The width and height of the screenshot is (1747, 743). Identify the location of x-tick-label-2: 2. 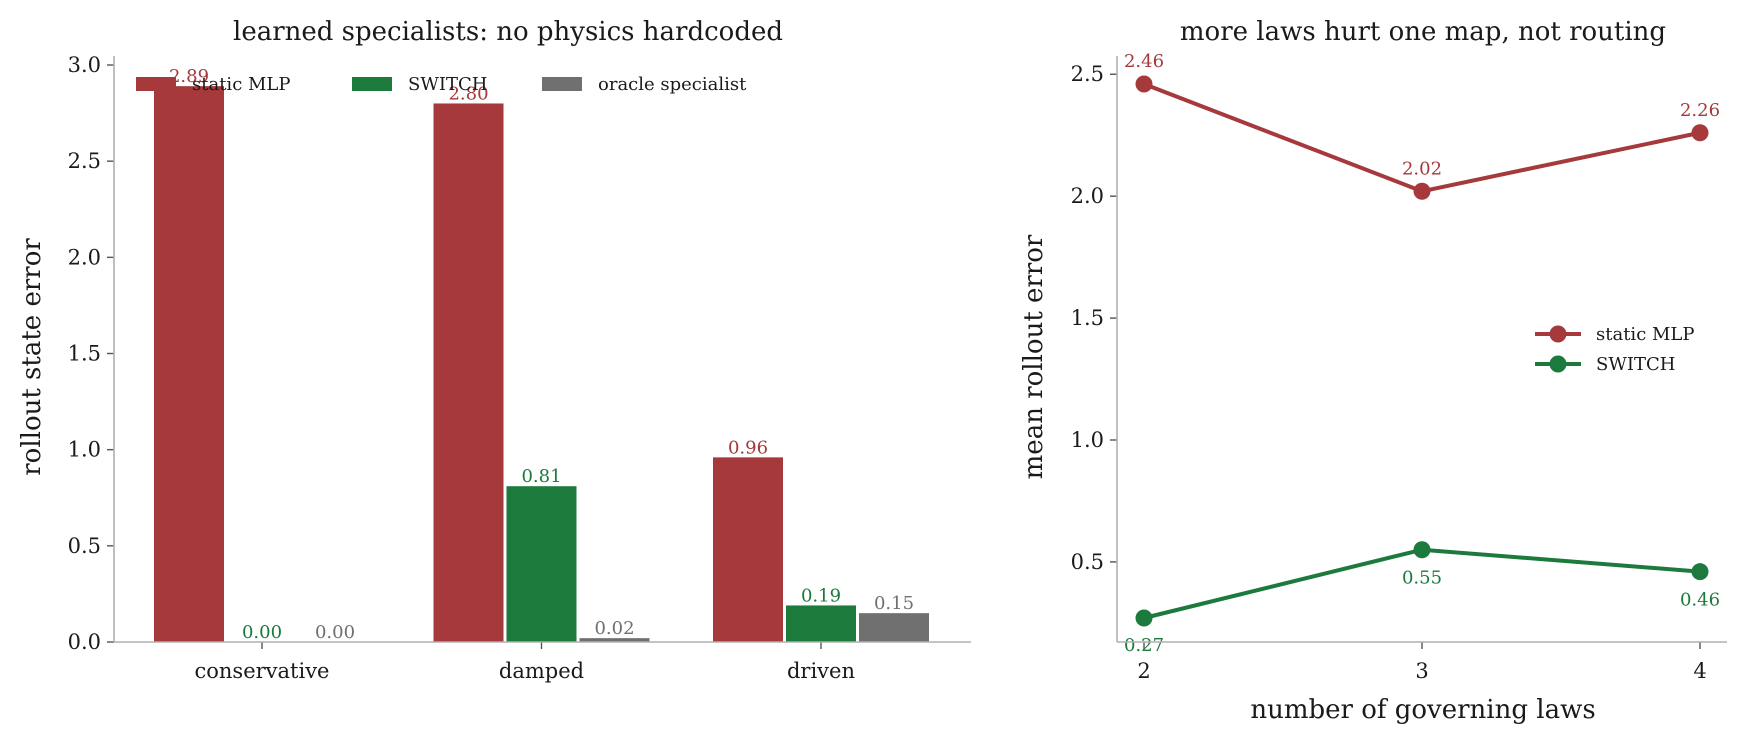
(1143, 671).